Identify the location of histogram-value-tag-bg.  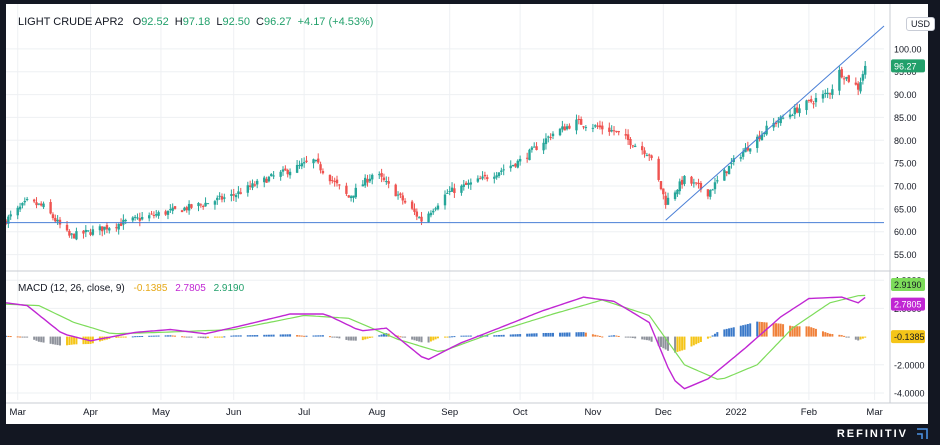
(908, 284).